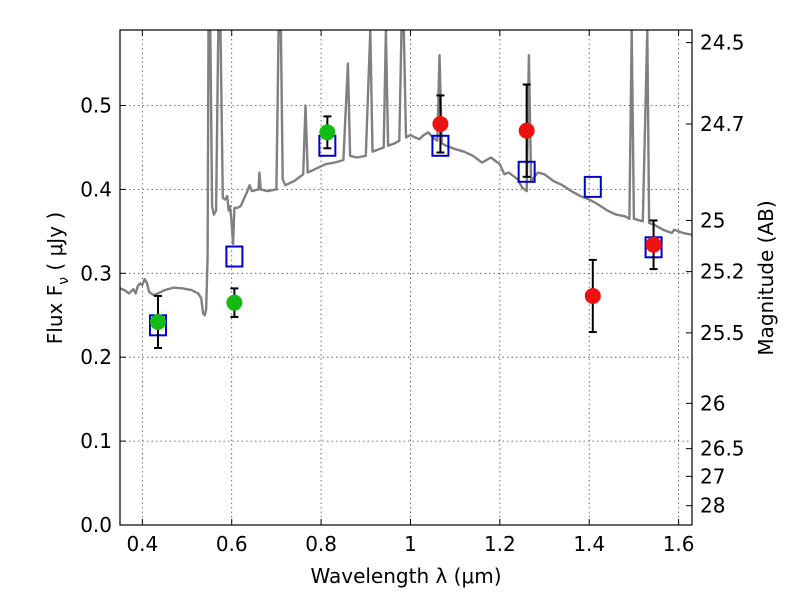  Describe the element at coordinates (722, 333) in the screenshot. I see `right-tick-label: 25.5` at that location.